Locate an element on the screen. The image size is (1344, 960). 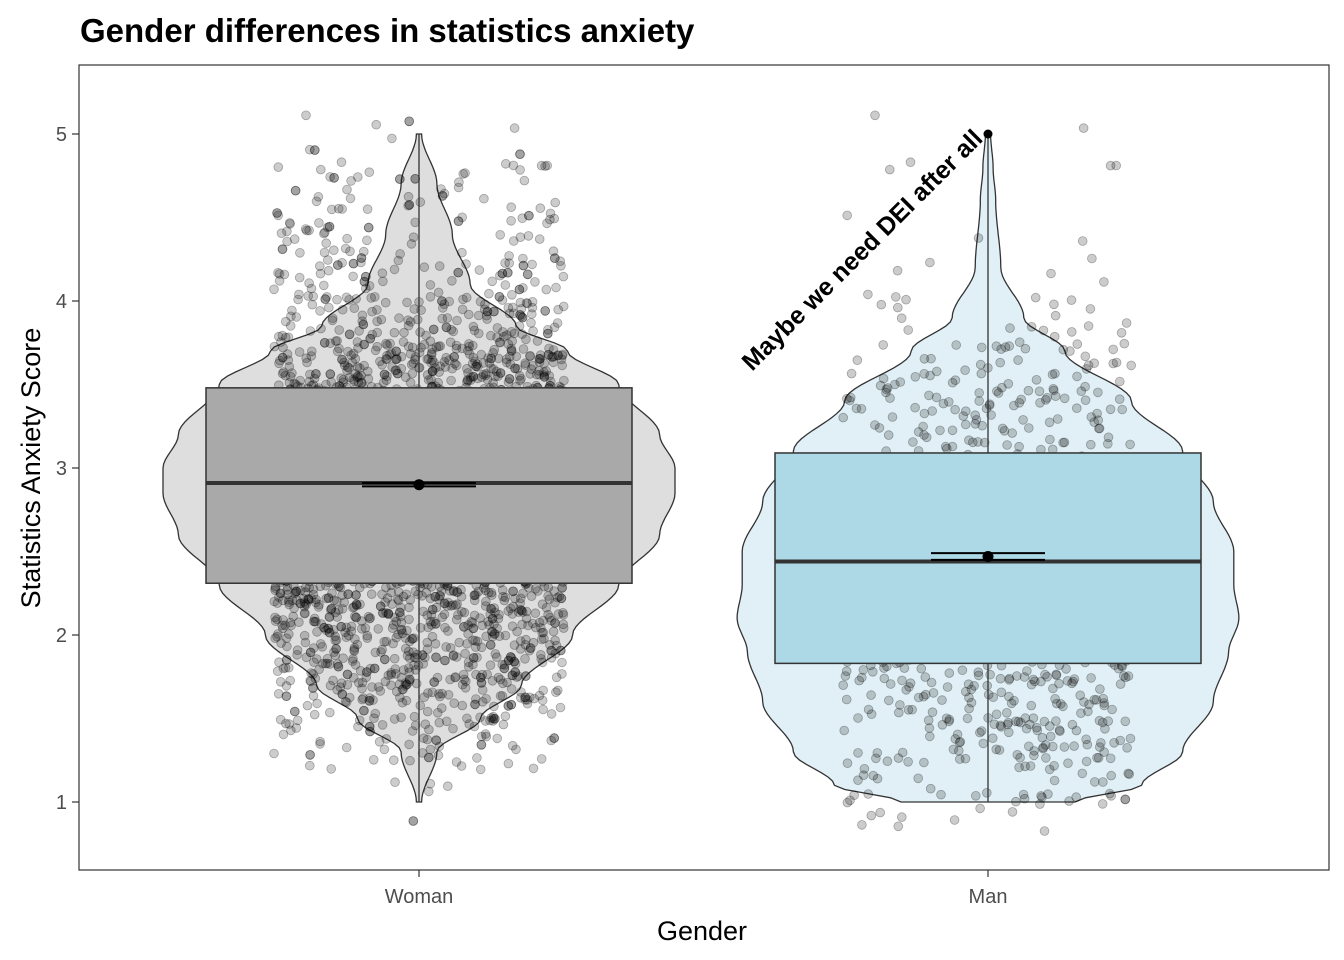
y-axis: 1 2 3 4 5 is located at coordinates (67, 469).